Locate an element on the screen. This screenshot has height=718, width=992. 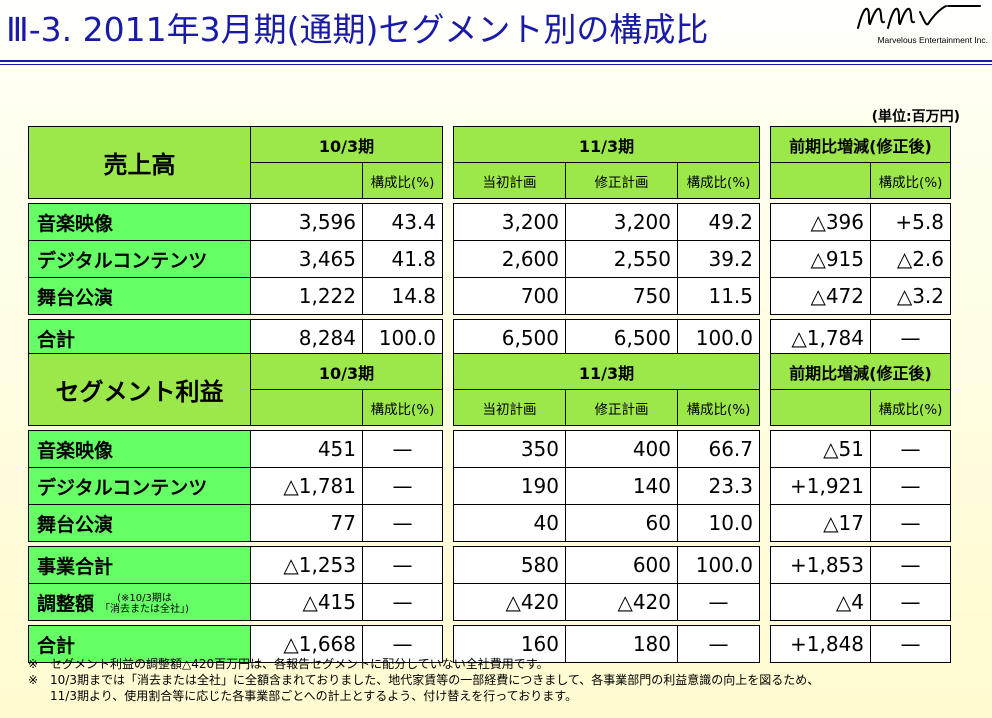
company-name: Marvelous Entertainment Inc. is located at coordinates (932, 40).